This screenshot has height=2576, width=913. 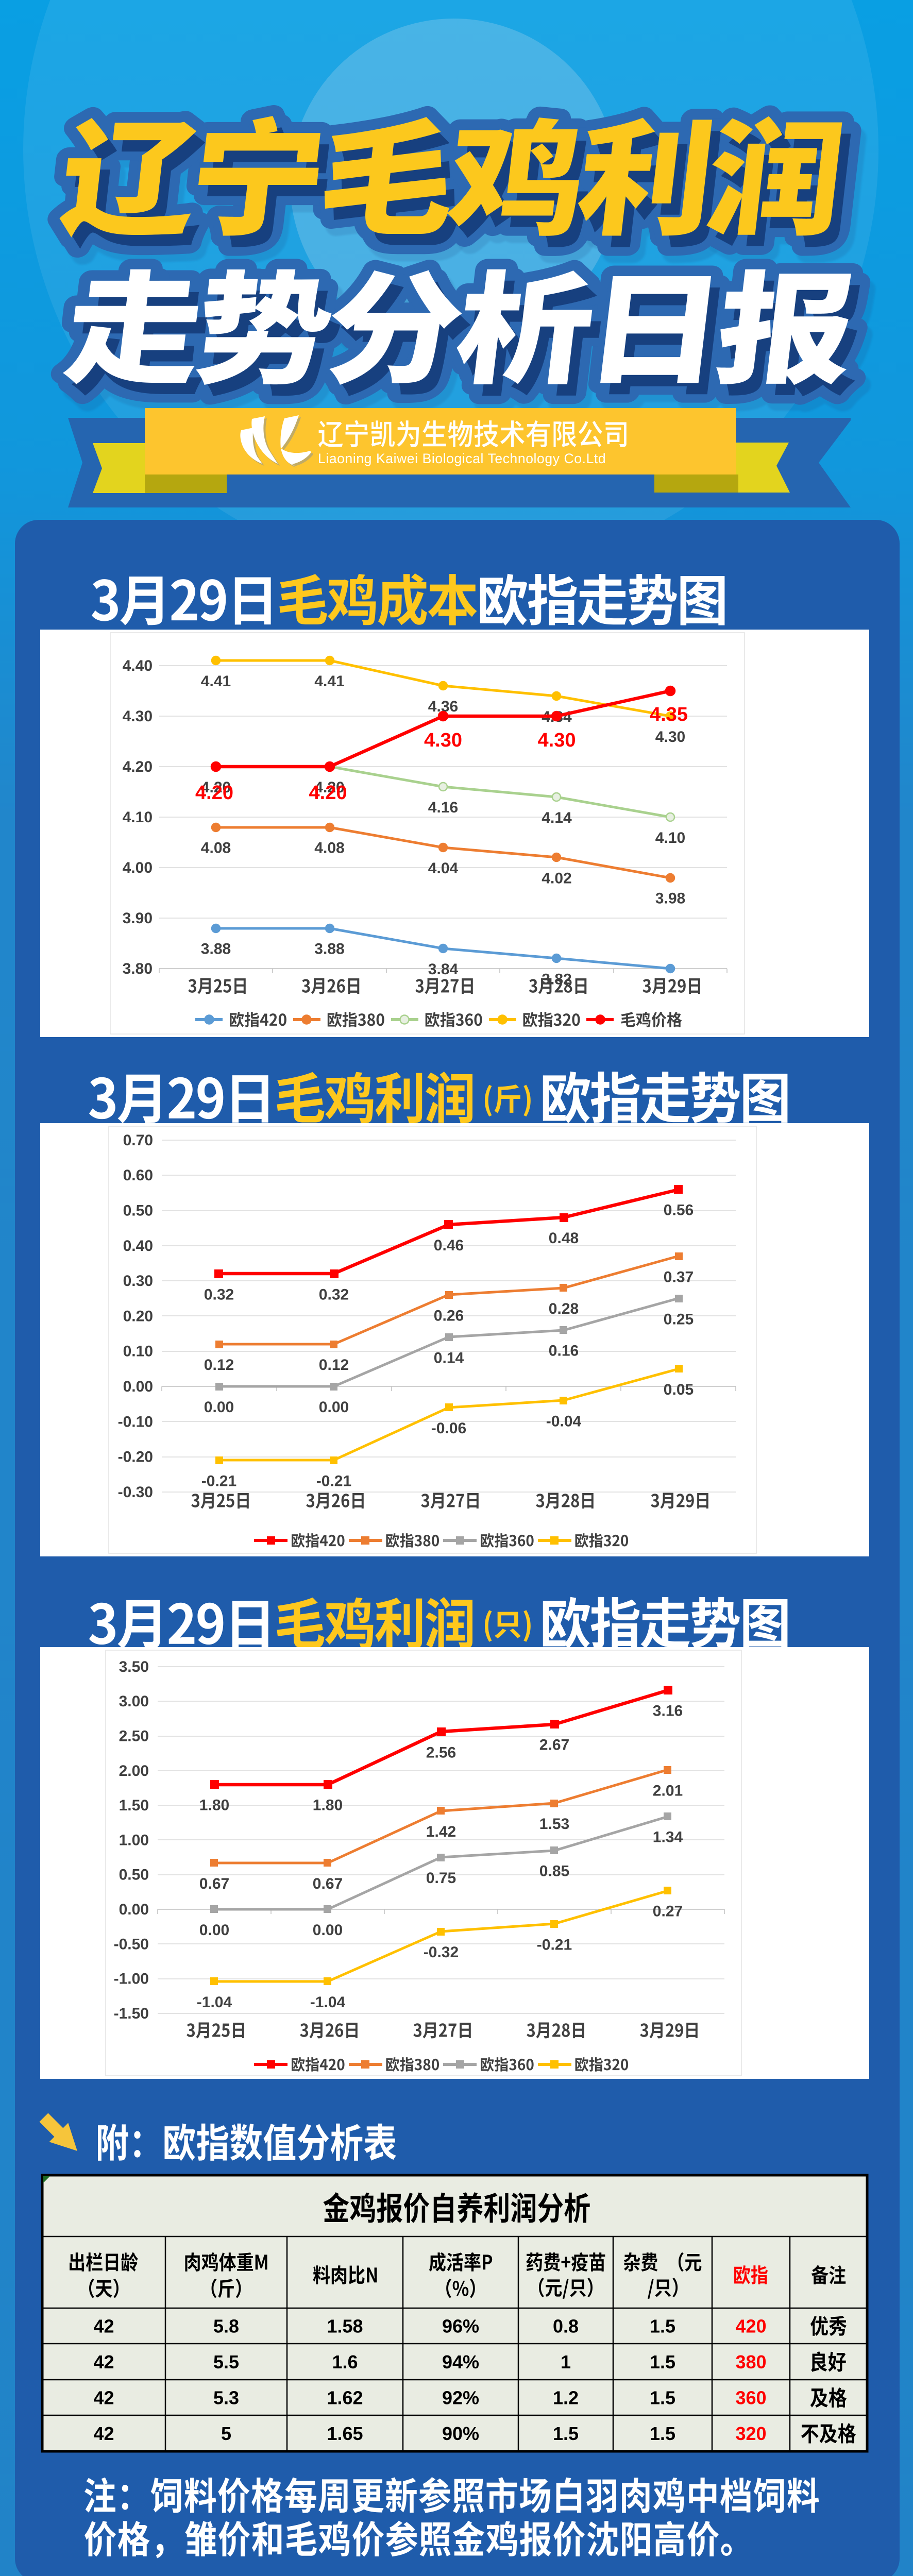 What do you see at coordinates (557, 878) in the screenshot?
I see `svg-text: 4.02` at bounding box center [557, 878].